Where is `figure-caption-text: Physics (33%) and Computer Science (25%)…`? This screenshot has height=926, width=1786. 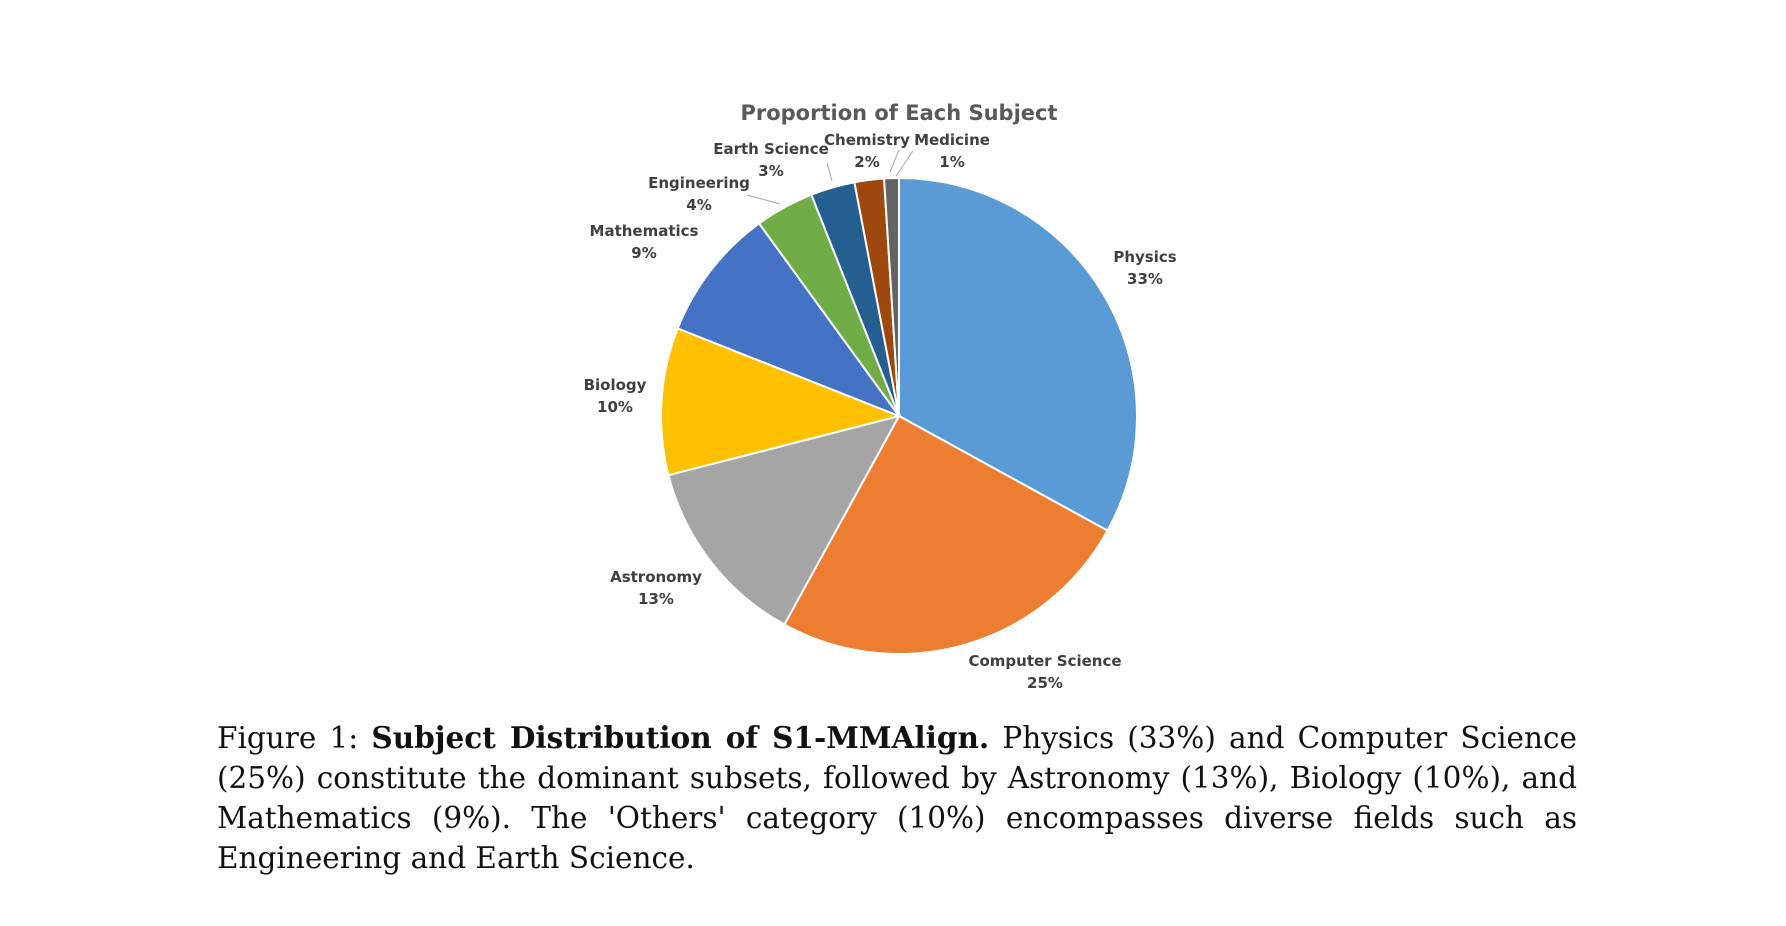 figure-caption-text: Physics (33%) and Computer Science (25%)… is located at coordinates (897, 798).